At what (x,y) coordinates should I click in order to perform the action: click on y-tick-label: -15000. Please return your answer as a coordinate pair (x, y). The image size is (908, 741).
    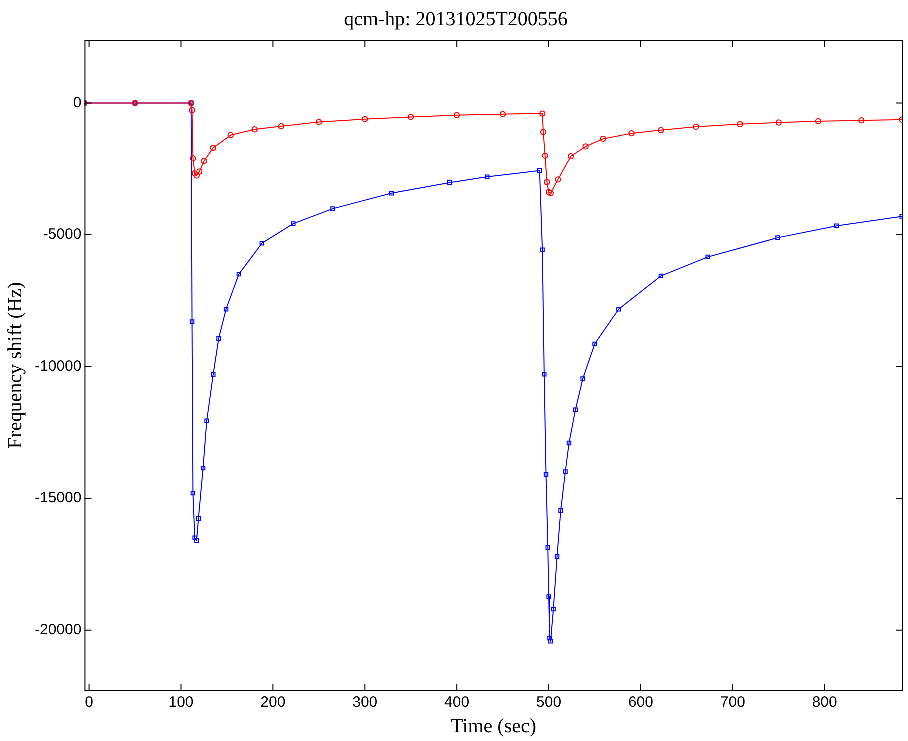
    Looking at the image, I should click on (58, 498).